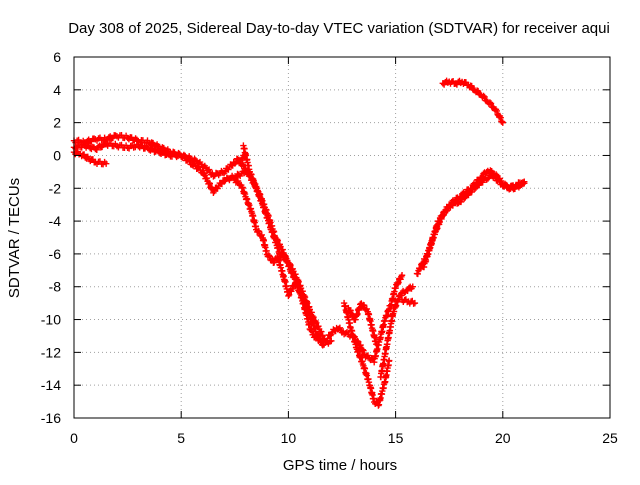 This screenshot has height=485, width=640. What do you see at coordinates (74, 438) in the screenshot?
I see `x-tick-label: 0` at bounding box center [74, 438].